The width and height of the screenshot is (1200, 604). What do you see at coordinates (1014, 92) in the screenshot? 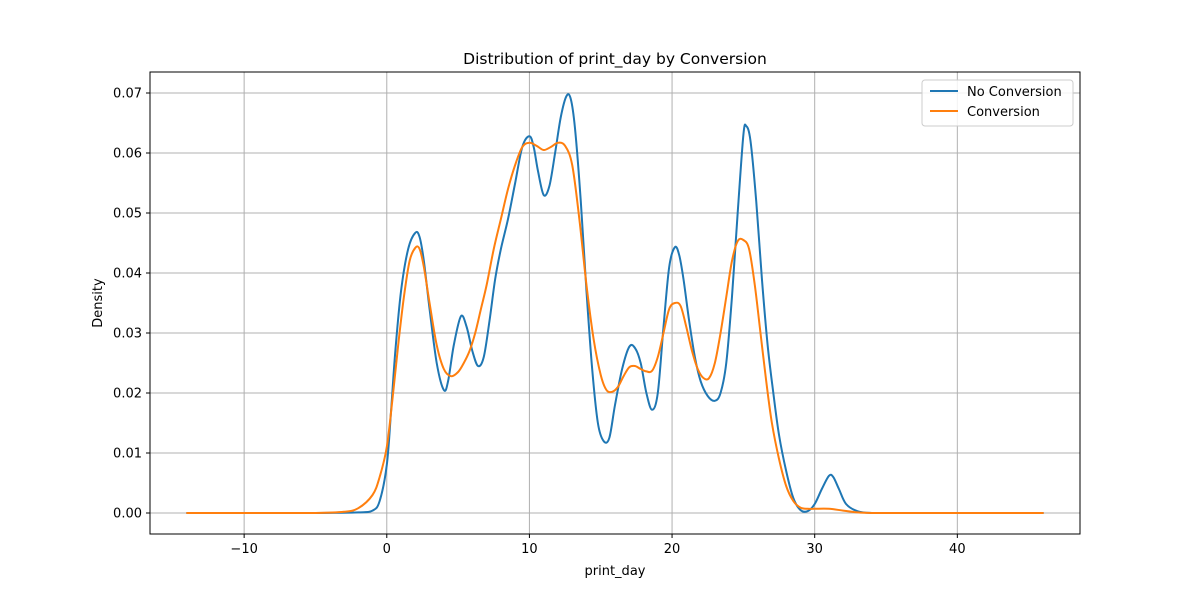
I see `legend-label-no-conversion: No Conversion` at bounding box center [1014, 92].